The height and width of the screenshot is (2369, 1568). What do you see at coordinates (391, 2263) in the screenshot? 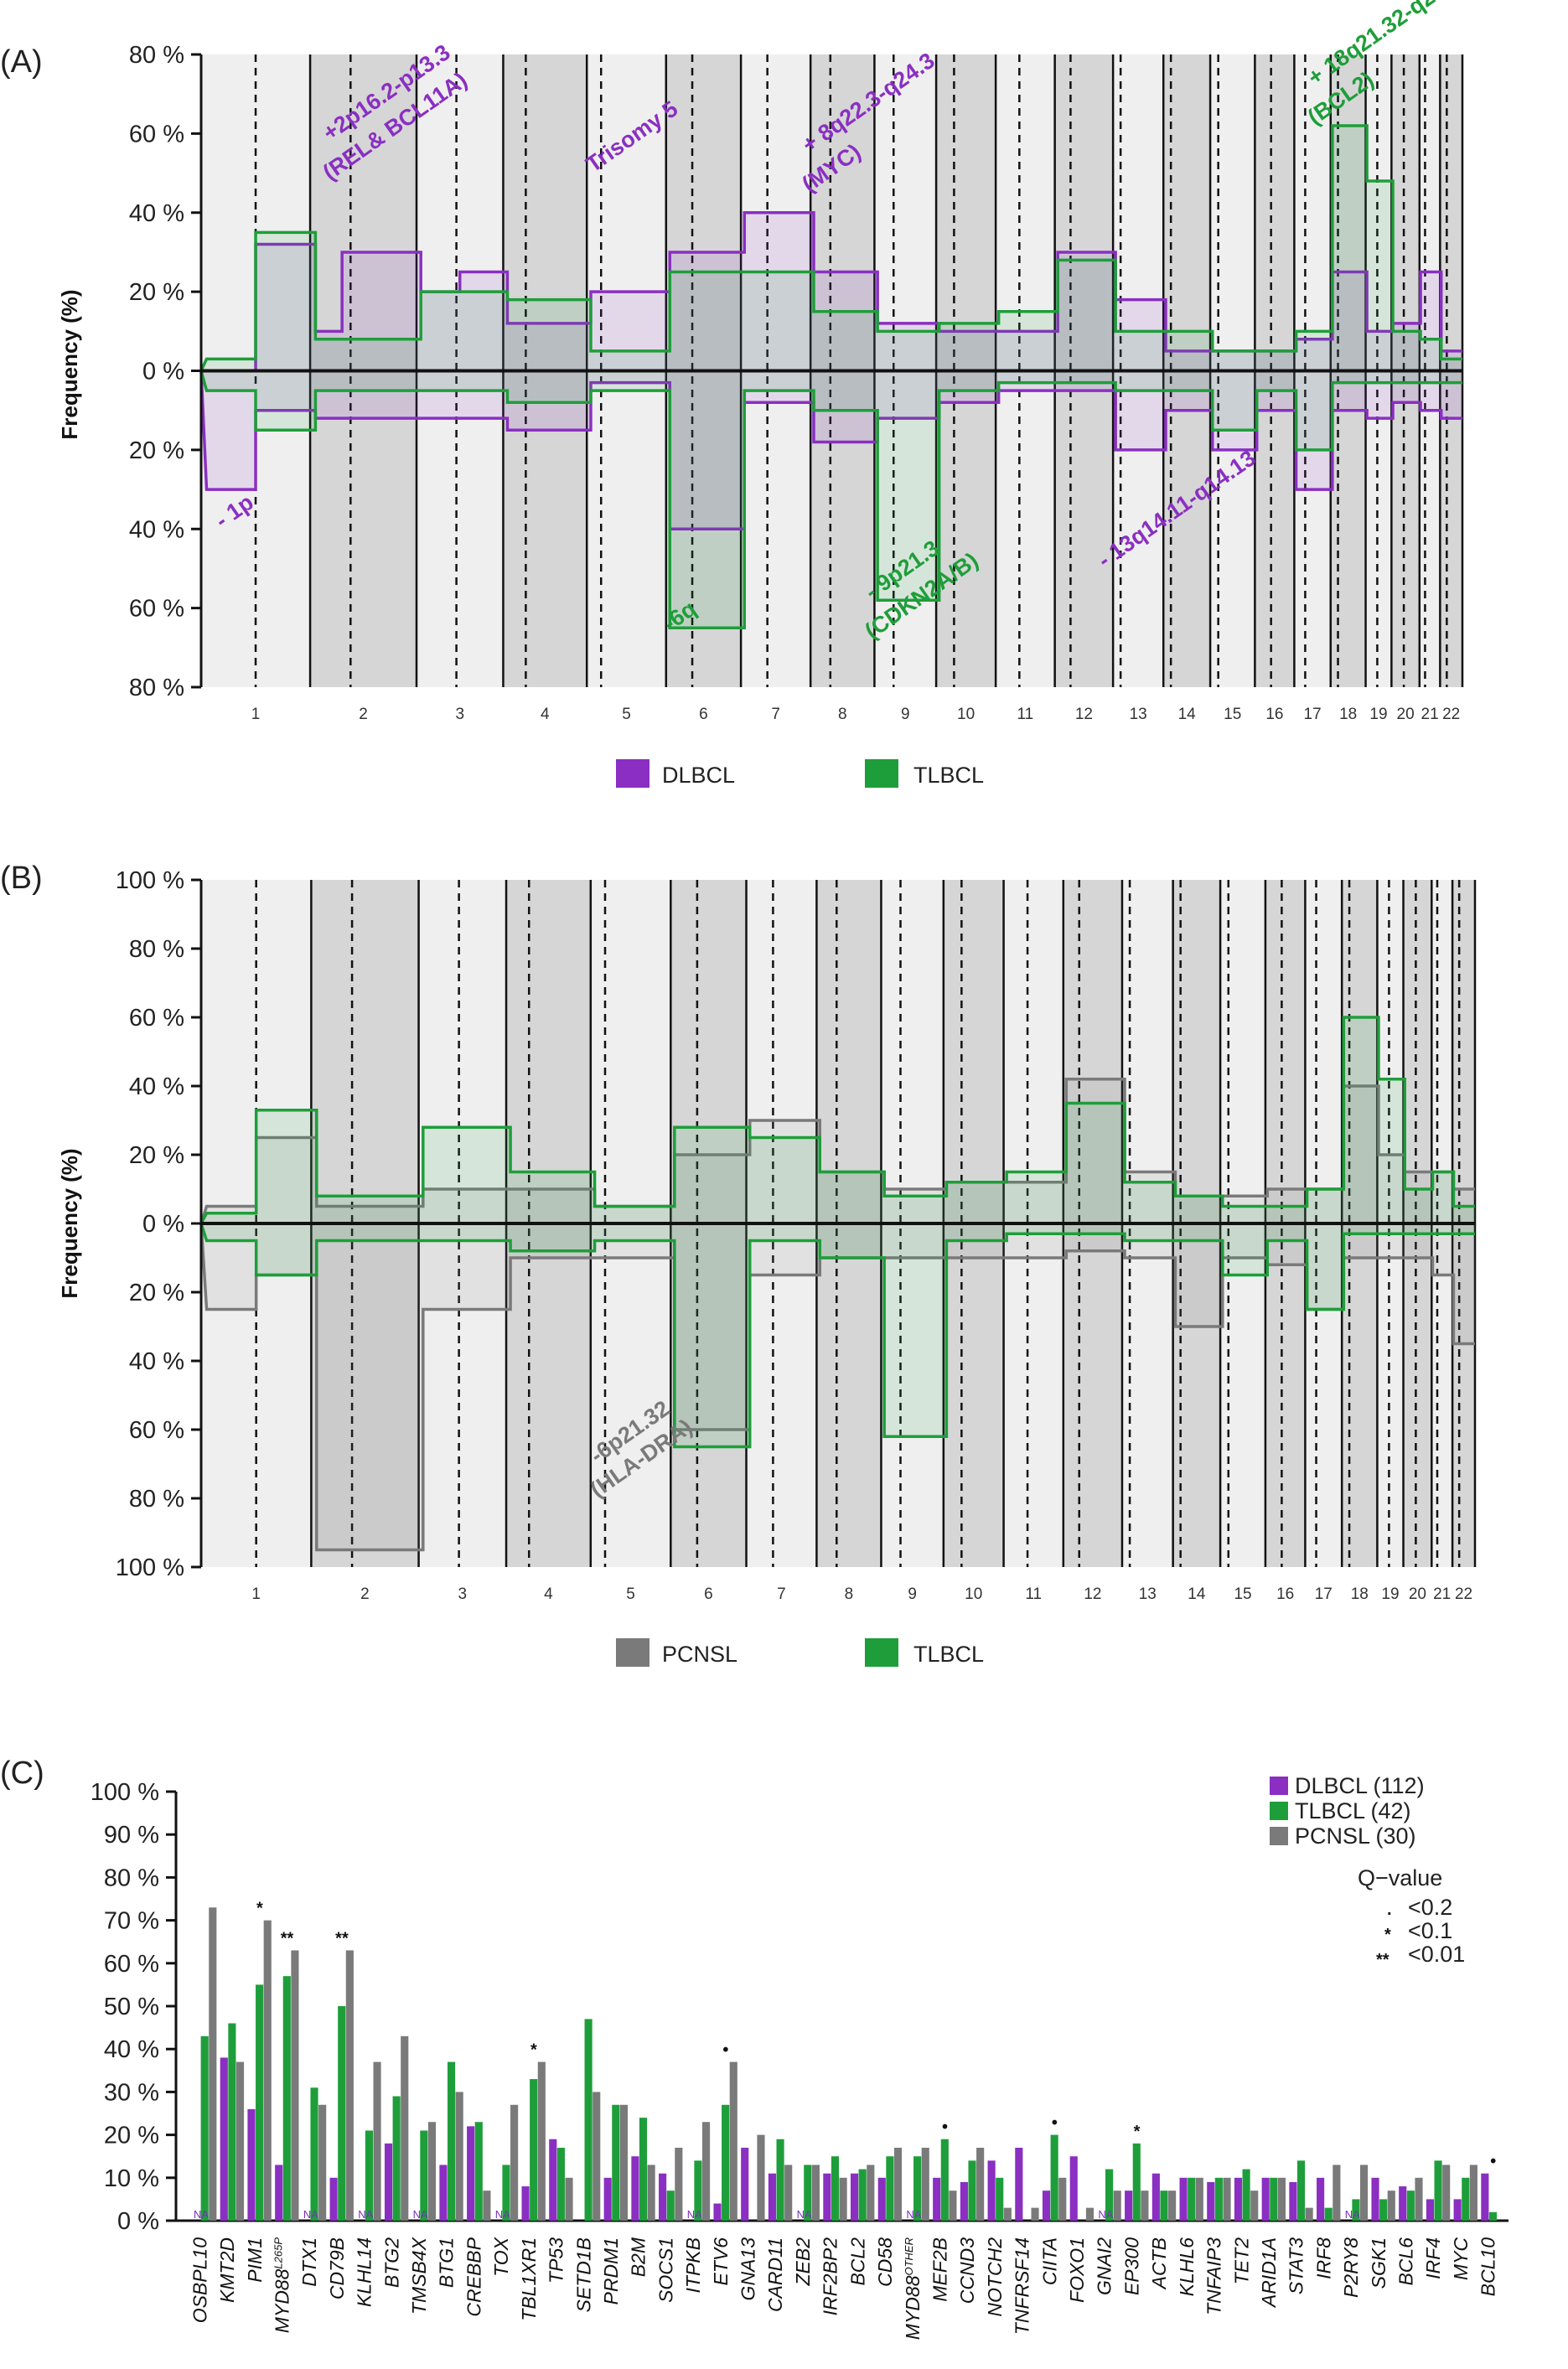
I see `gene-label-btg2: BTG2` at bounding box center [391, 2263].